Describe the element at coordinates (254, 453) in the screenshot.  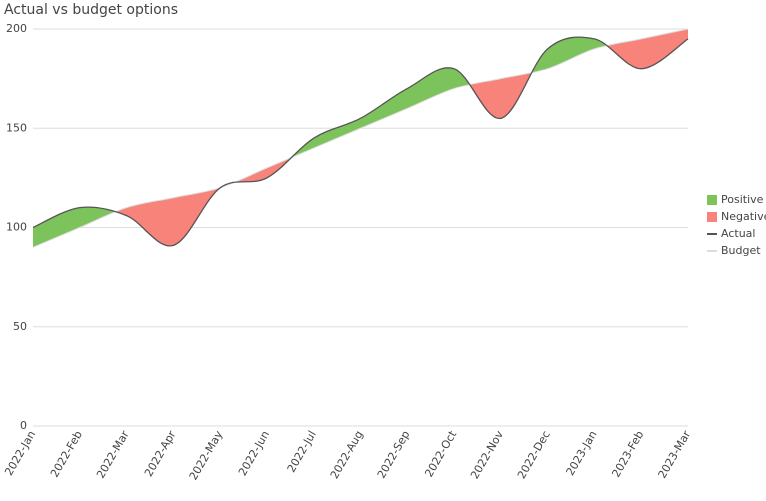
I see `x-tick-label: 2022-Jun` at that location.